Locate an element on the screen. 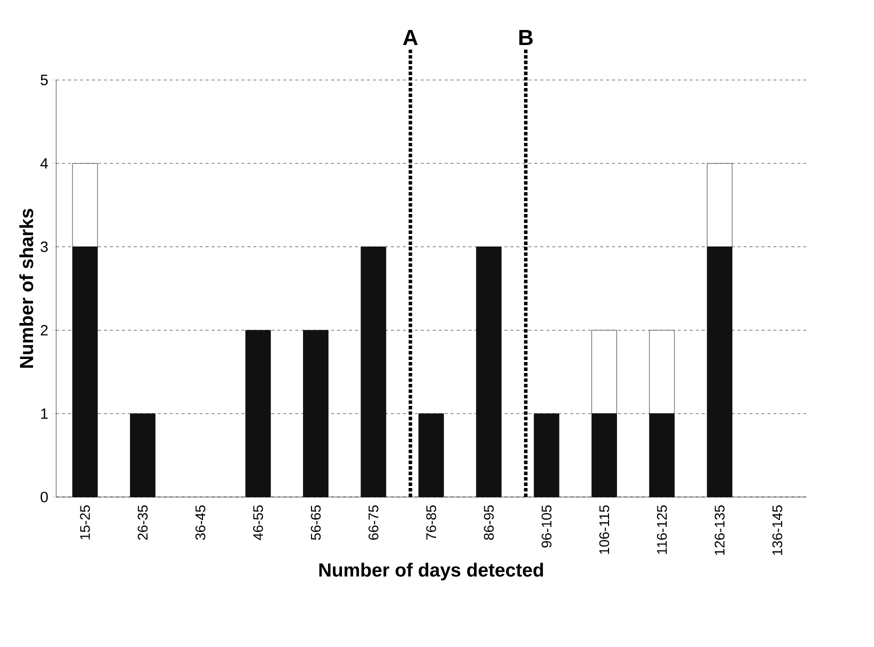 Image resolution: width=874 pixels, height=647 pixels. x-tick-label: 66-75 is located at coordinates (373, 522).